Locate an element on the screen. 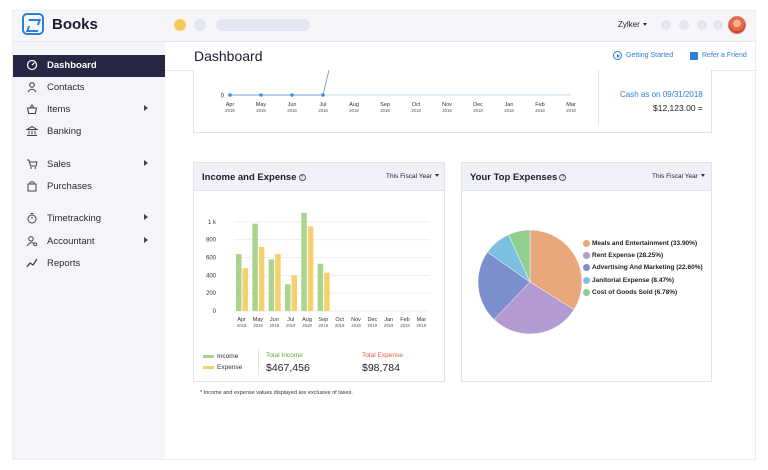 The height and width of the screenshot is (470, 768). x-tick-label: Feb is located at coordinates (404, 320).